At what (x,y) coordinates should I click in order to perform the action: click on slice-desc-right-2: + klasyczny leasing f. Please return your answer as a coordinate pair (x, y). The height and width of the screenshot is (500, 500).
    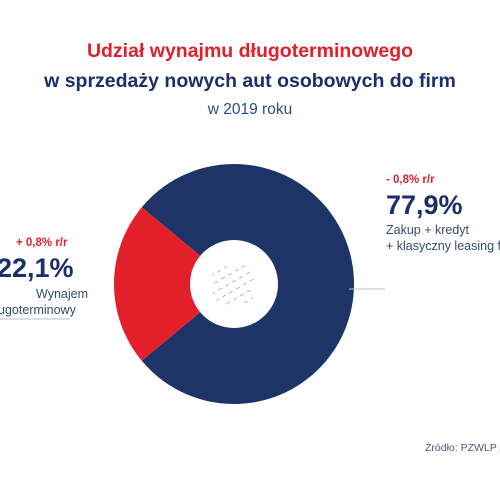
    Looking at the image, I should click on (443, 246).